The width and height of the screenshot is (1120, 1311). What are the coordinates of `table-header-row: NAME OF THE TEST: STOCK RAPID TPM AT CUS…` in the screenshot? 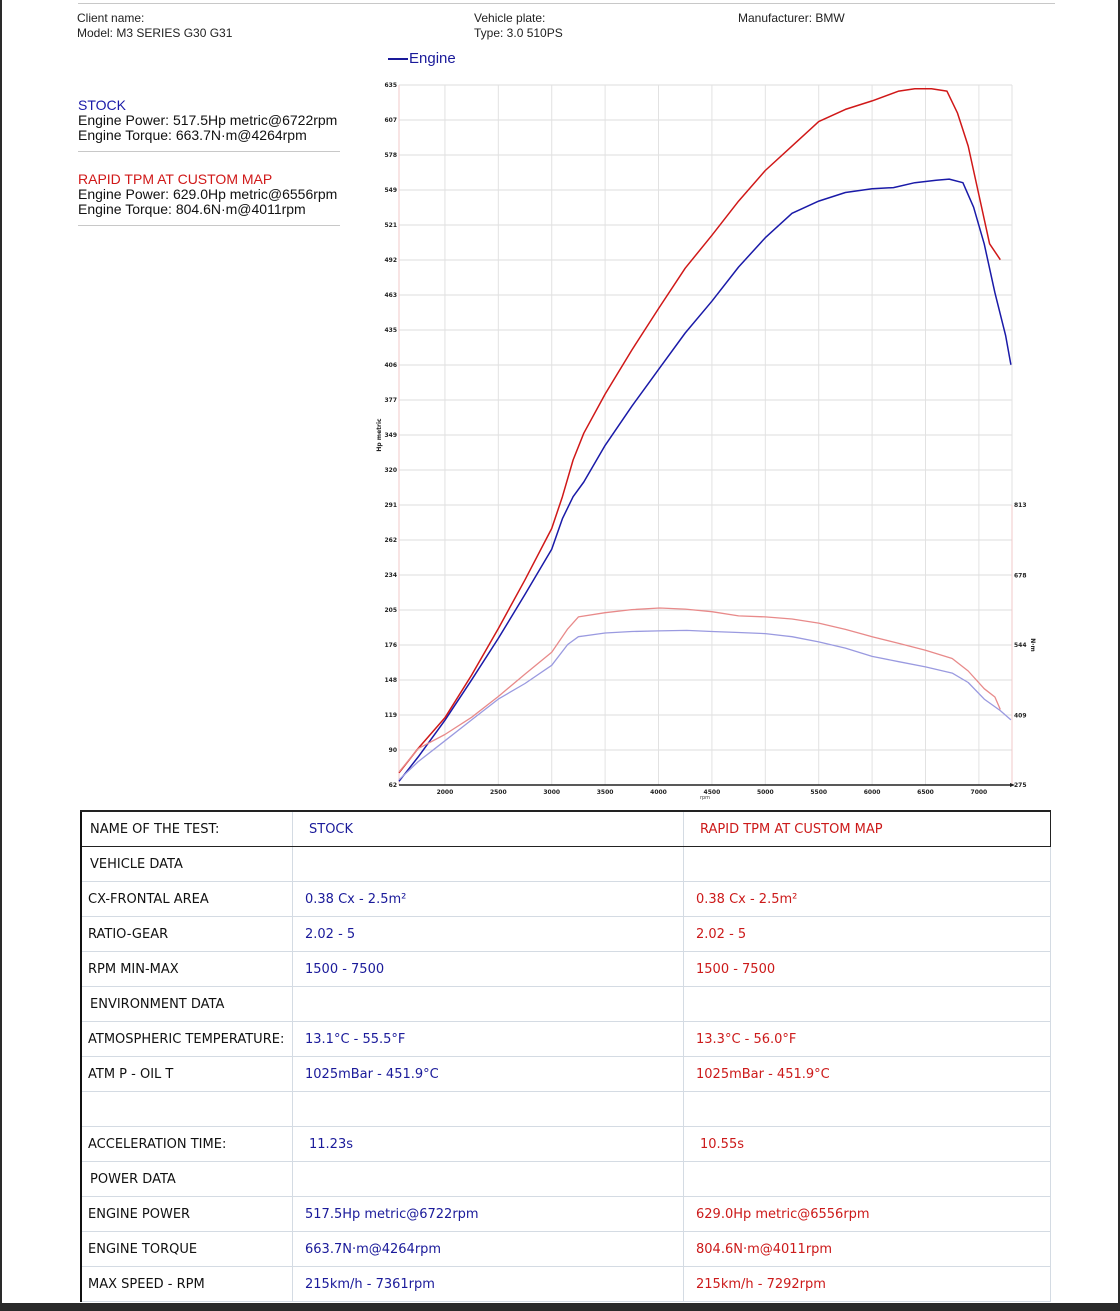 It's located at (565, 828).